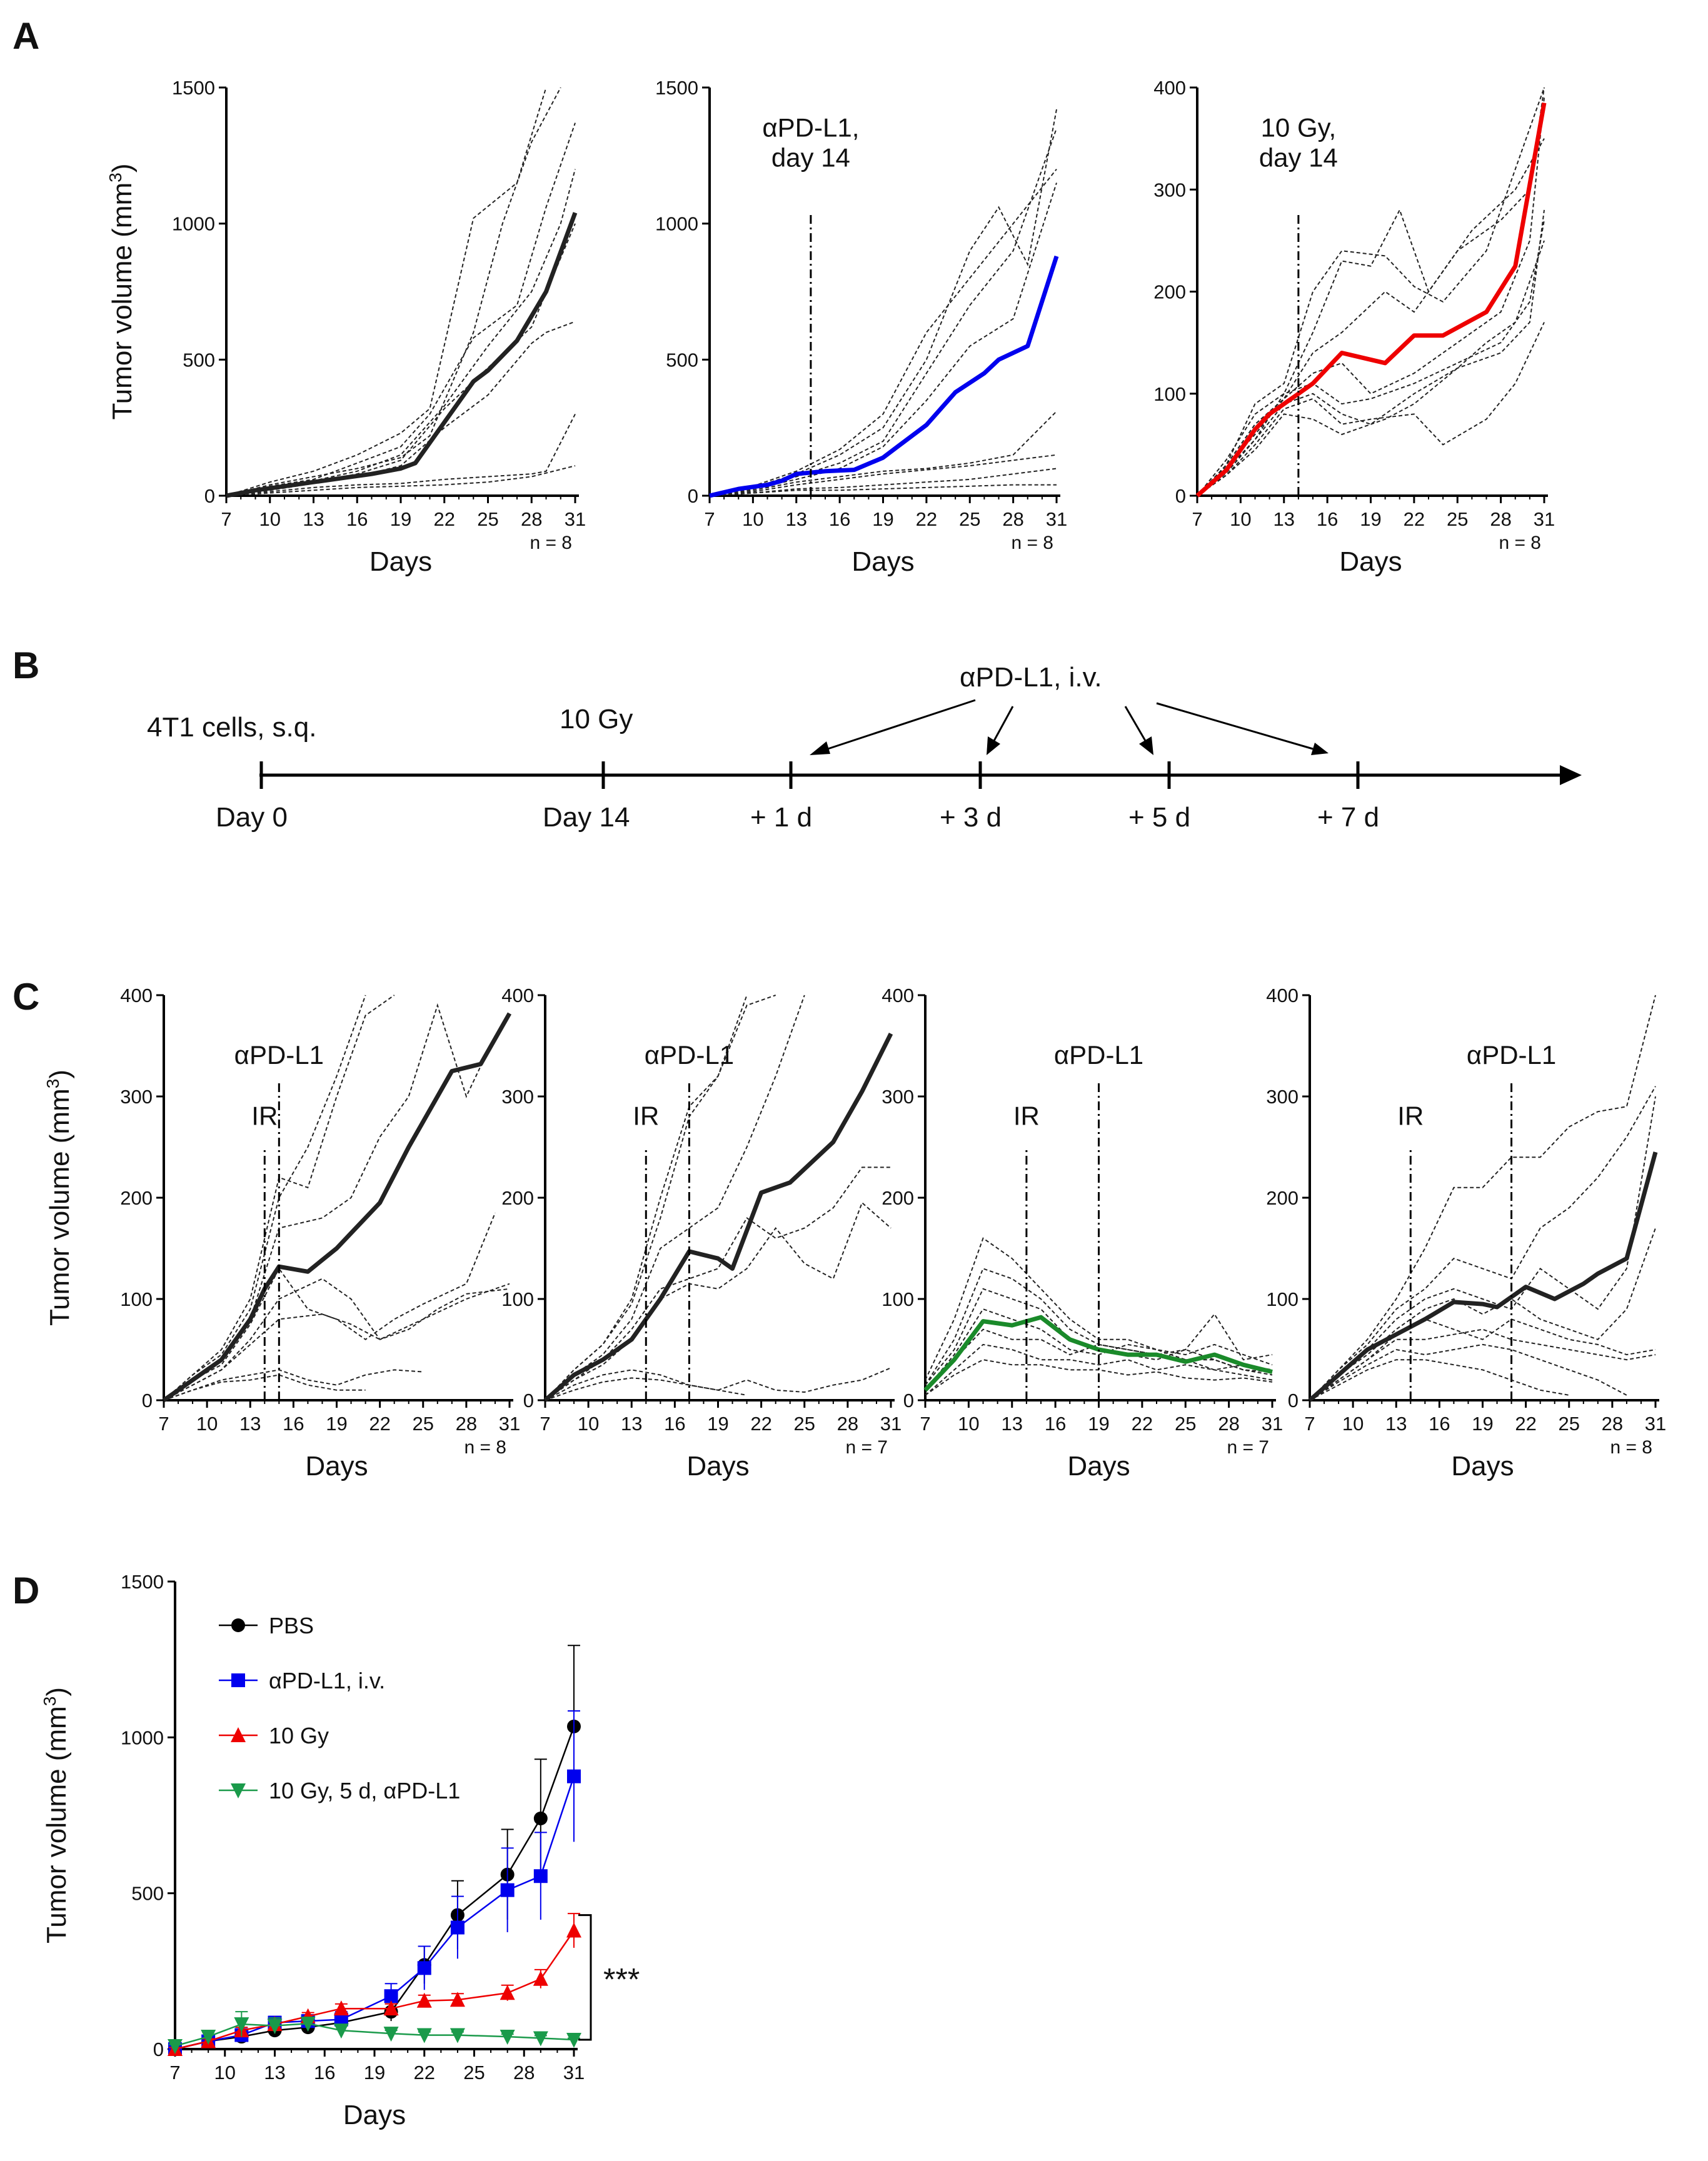  Describe the element at coordinates (971, 817) in the screenshot. I see `timeline-point-3d: + 3 d` at that location.